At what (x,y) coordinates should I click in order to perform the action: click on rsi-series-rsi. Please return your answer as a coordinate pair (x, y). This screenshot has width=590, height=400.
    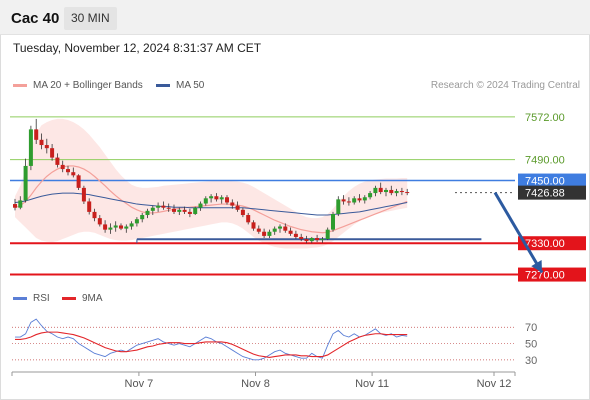
    Looking at the image, I should click on (211, 339).